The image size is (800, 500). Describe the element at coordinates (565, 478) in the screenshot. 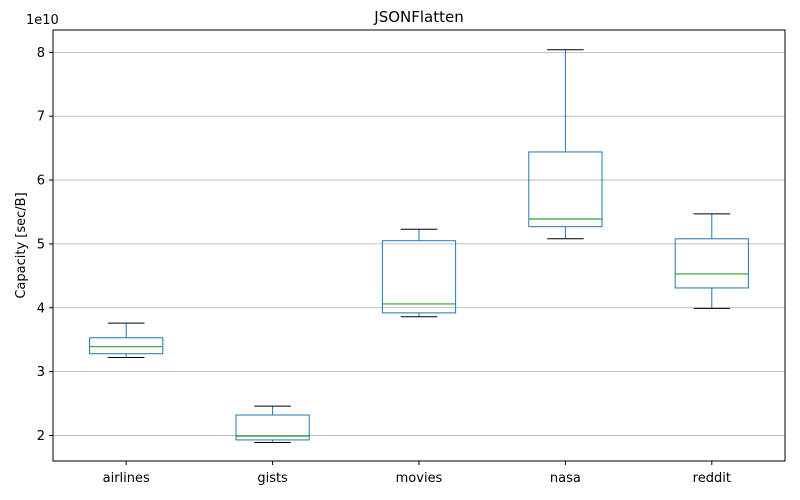

I see `x-tick-label-nasa: nasa` at that location.